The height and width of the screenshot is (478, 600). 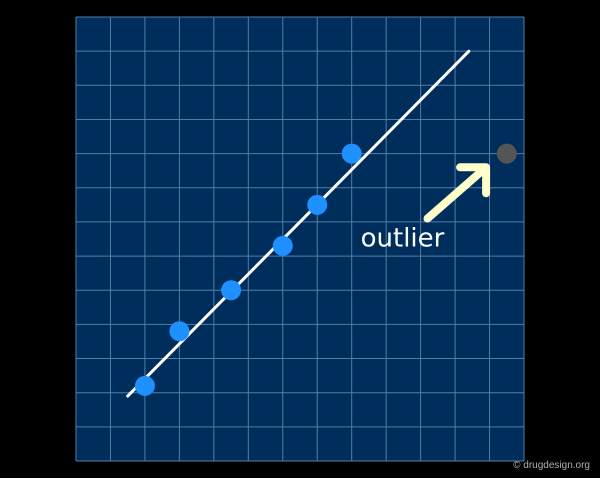 I want to click on arrow-group, so click(x=457, y=193).